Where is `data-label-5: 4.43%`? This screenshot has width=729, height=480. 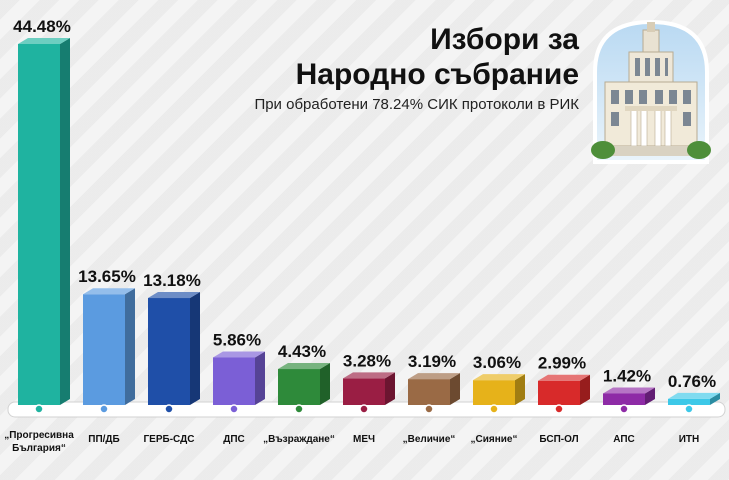 data-label-5: 4.43% is located at coordinates (302, 351).